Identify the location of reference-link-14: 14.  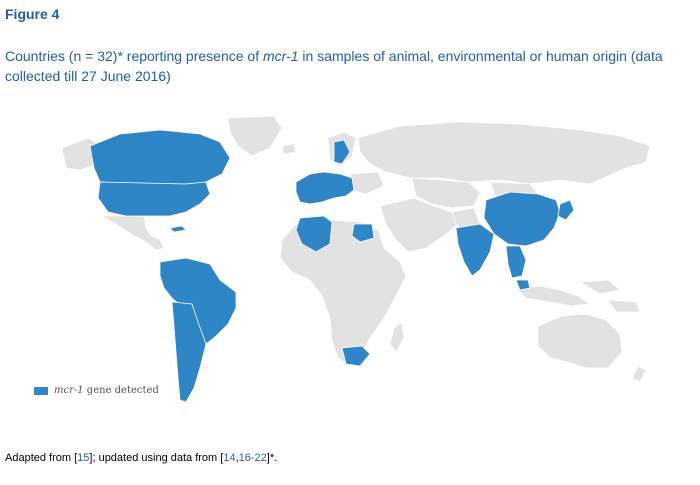
(229, 458).